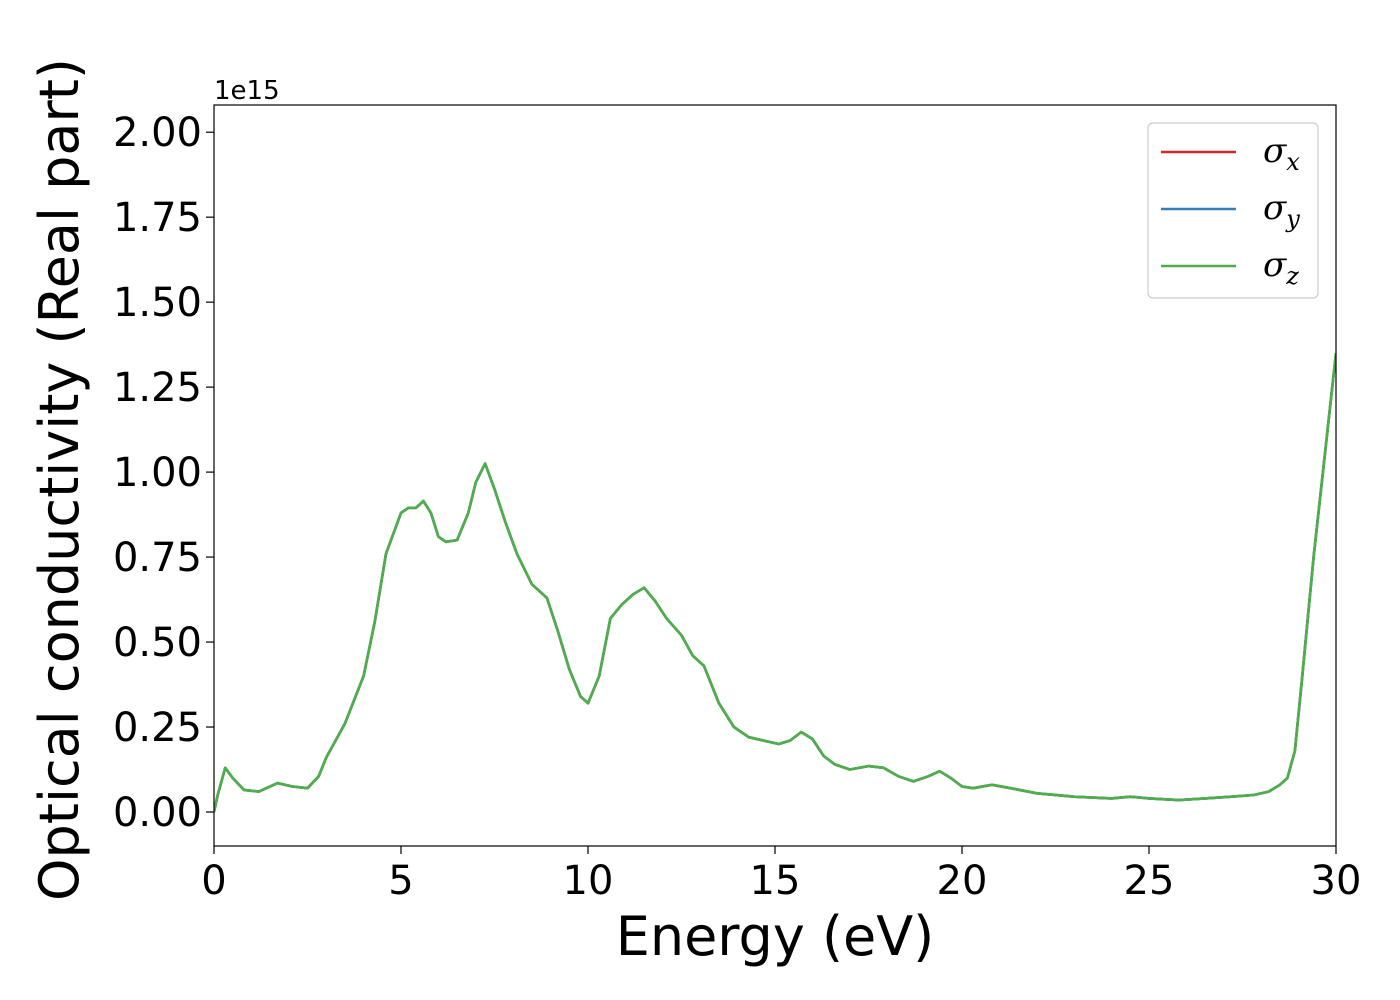  I want to click on y-tick-label: 0.00, so click(157, 813).